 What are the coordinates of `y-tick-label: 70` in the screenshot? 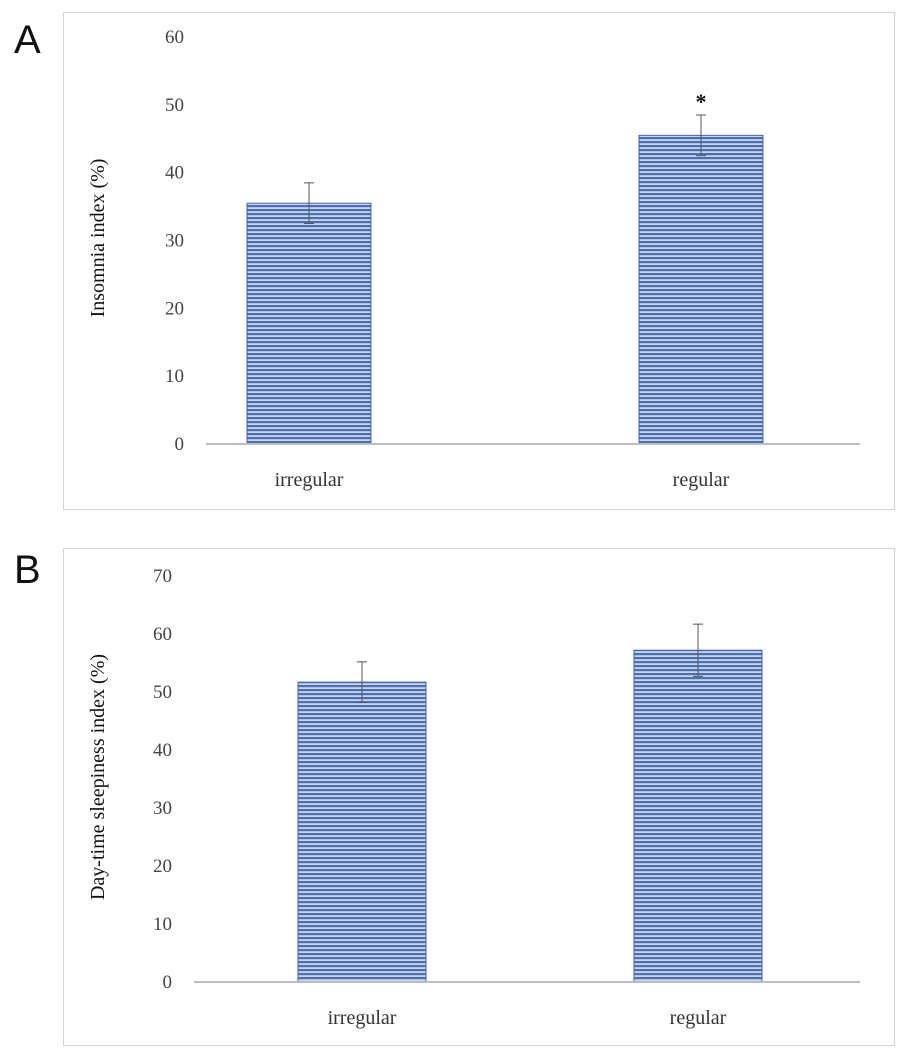 It's located at (162, 576).